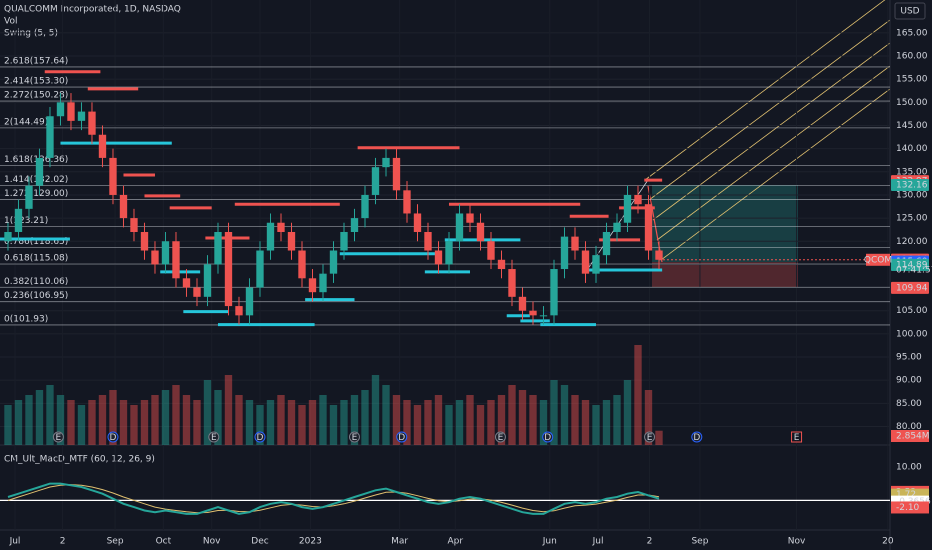  What do you see at coordinates (909, 381) in the screenshot?
I see `y-tick-label: 90.00` at bounding box center [909, 381].